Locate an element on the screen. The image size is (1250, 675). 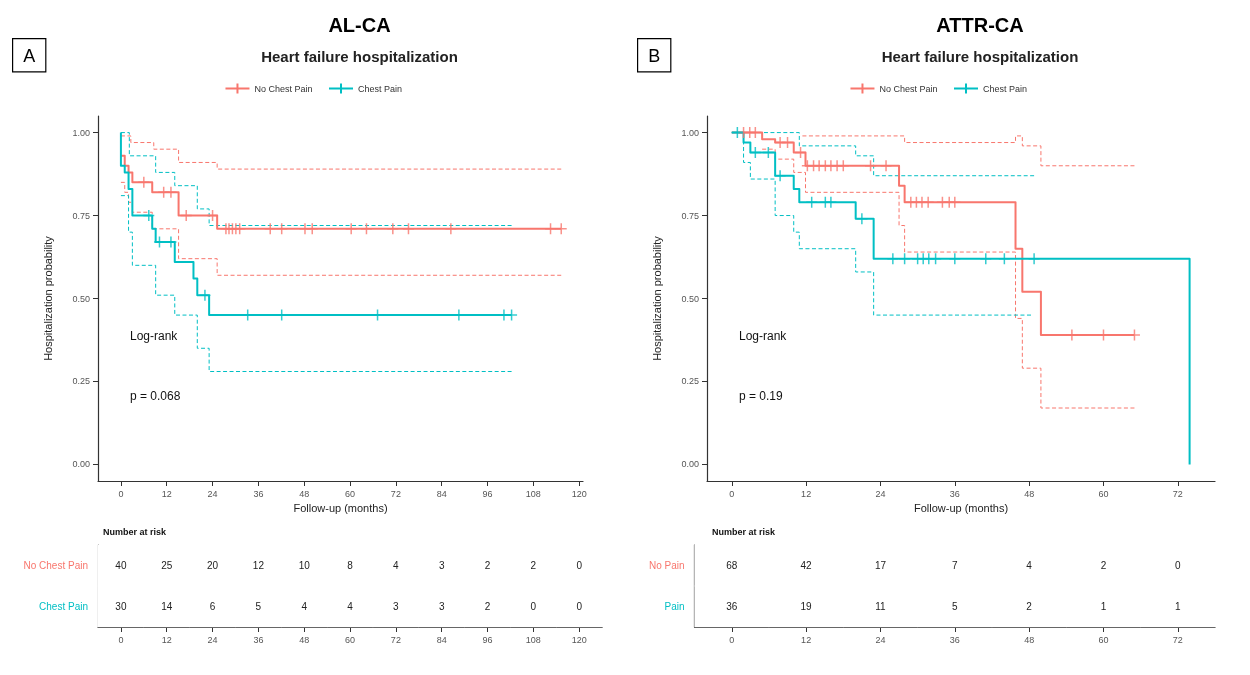
chart-title: AL-CA is located at coordinates (359, 25).